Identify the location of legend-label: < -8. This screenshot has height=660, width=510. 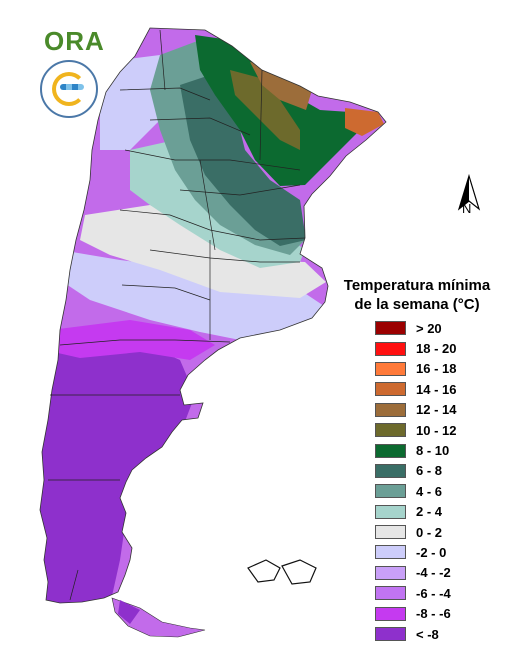
(427, 634).